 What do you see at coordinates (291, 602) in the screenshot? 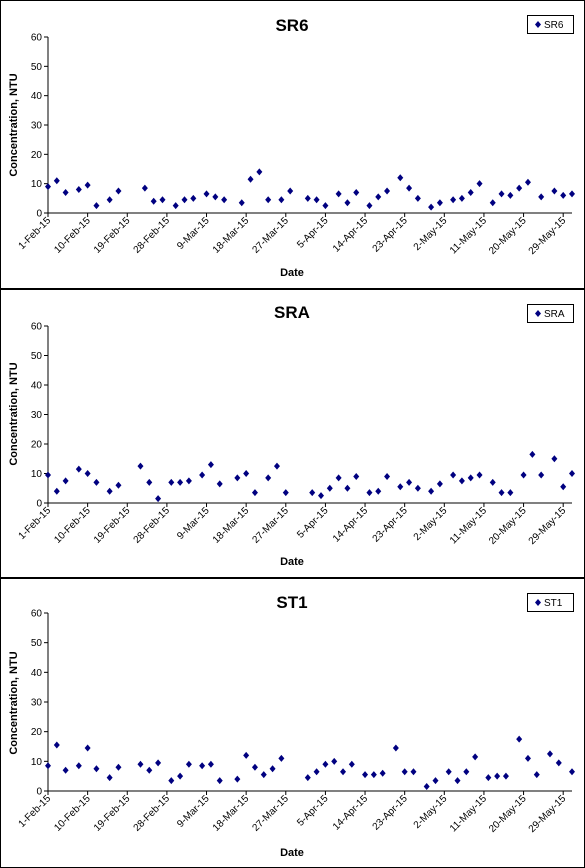
I see `chart-title: ST1` at bounding box center [291, 602].